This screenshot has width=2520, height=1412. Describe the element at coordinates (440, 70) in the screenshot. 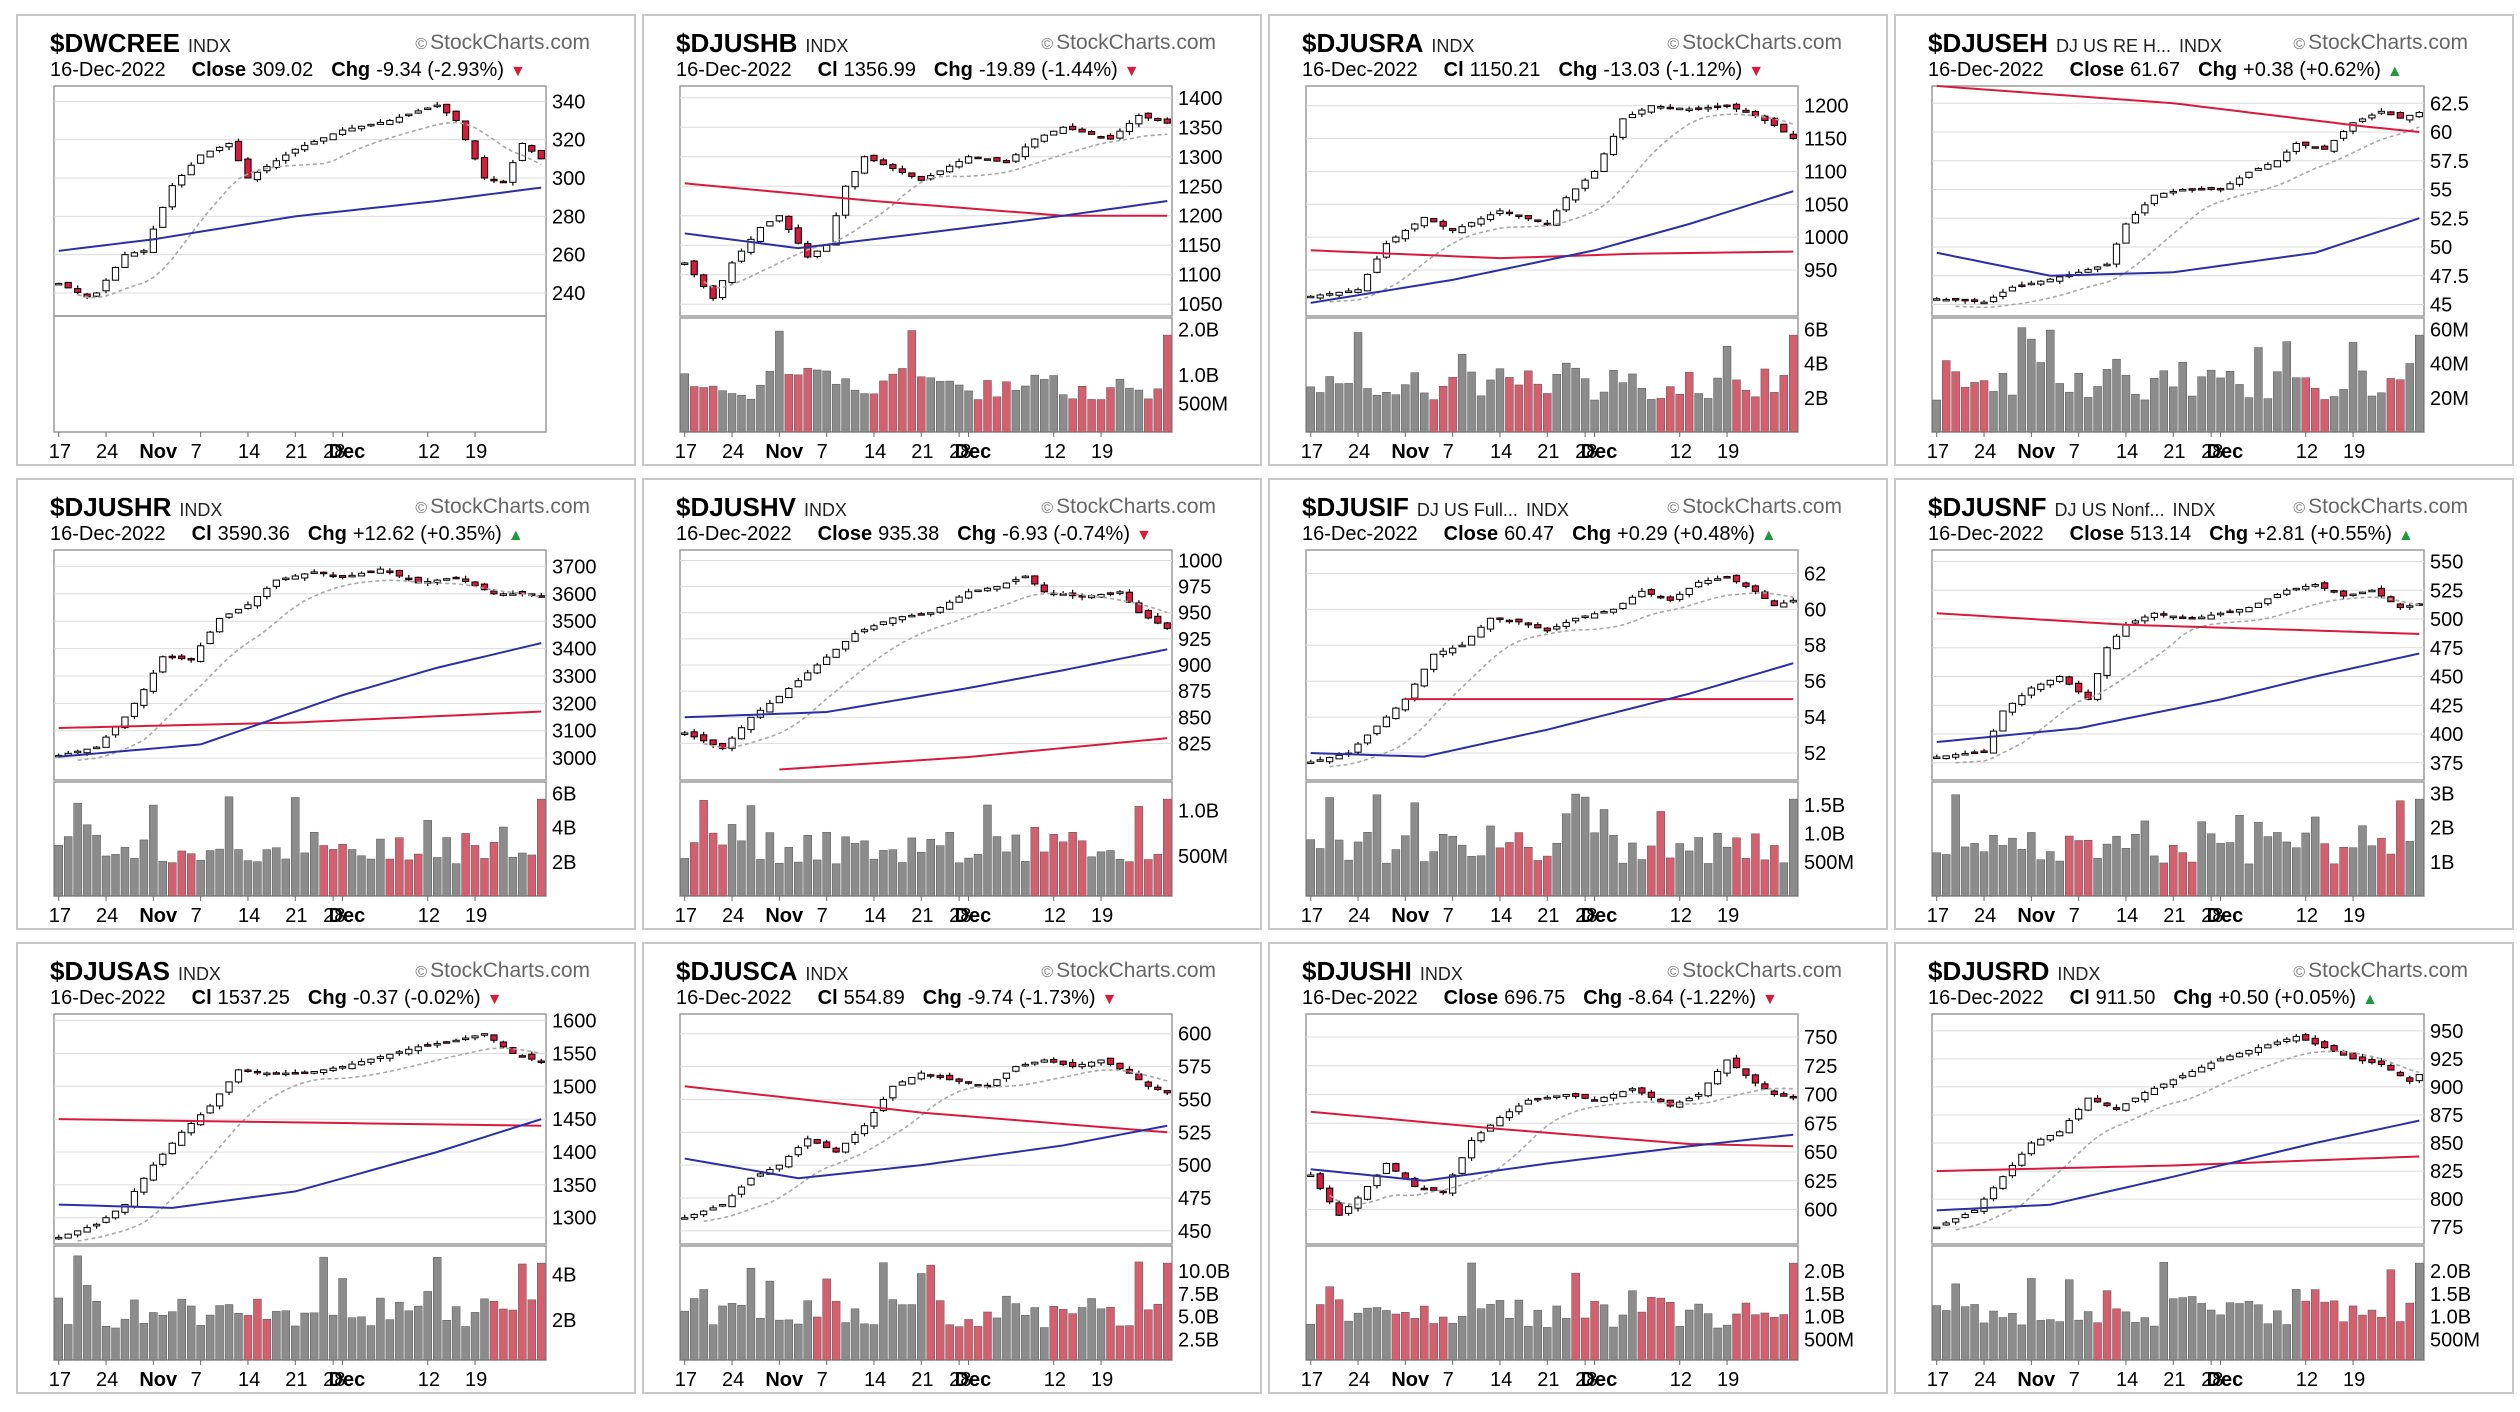

I see `change-value: -9.34 (-2.93%)` at that location.